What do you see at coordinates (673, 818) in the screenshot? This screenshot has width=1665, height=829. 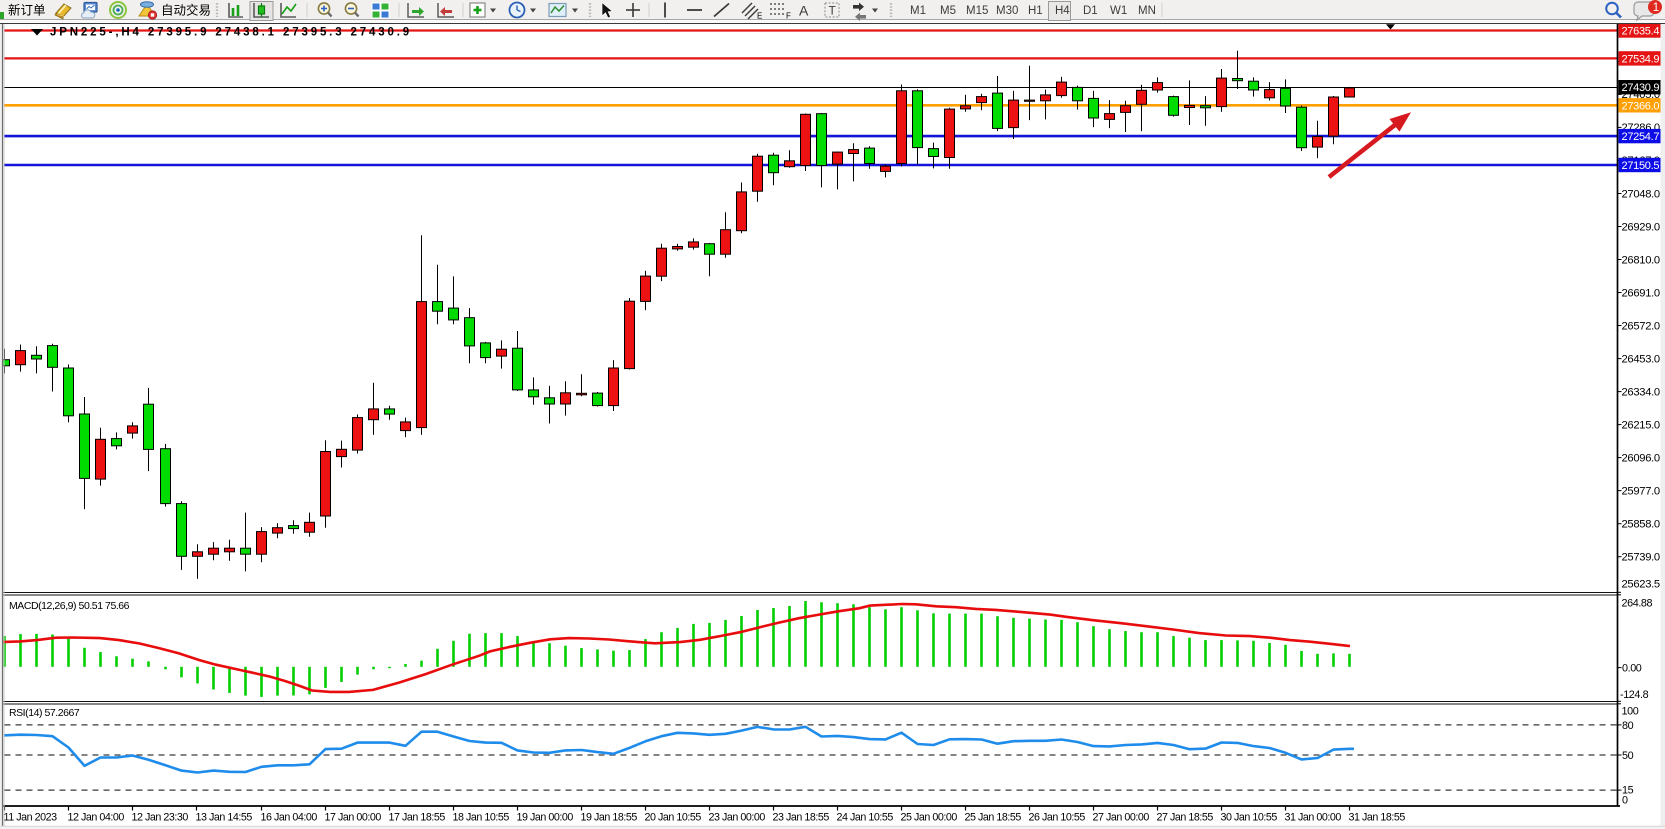 I see `svg-text: 20 Jan 10:55` at bounding box center [673, 818].